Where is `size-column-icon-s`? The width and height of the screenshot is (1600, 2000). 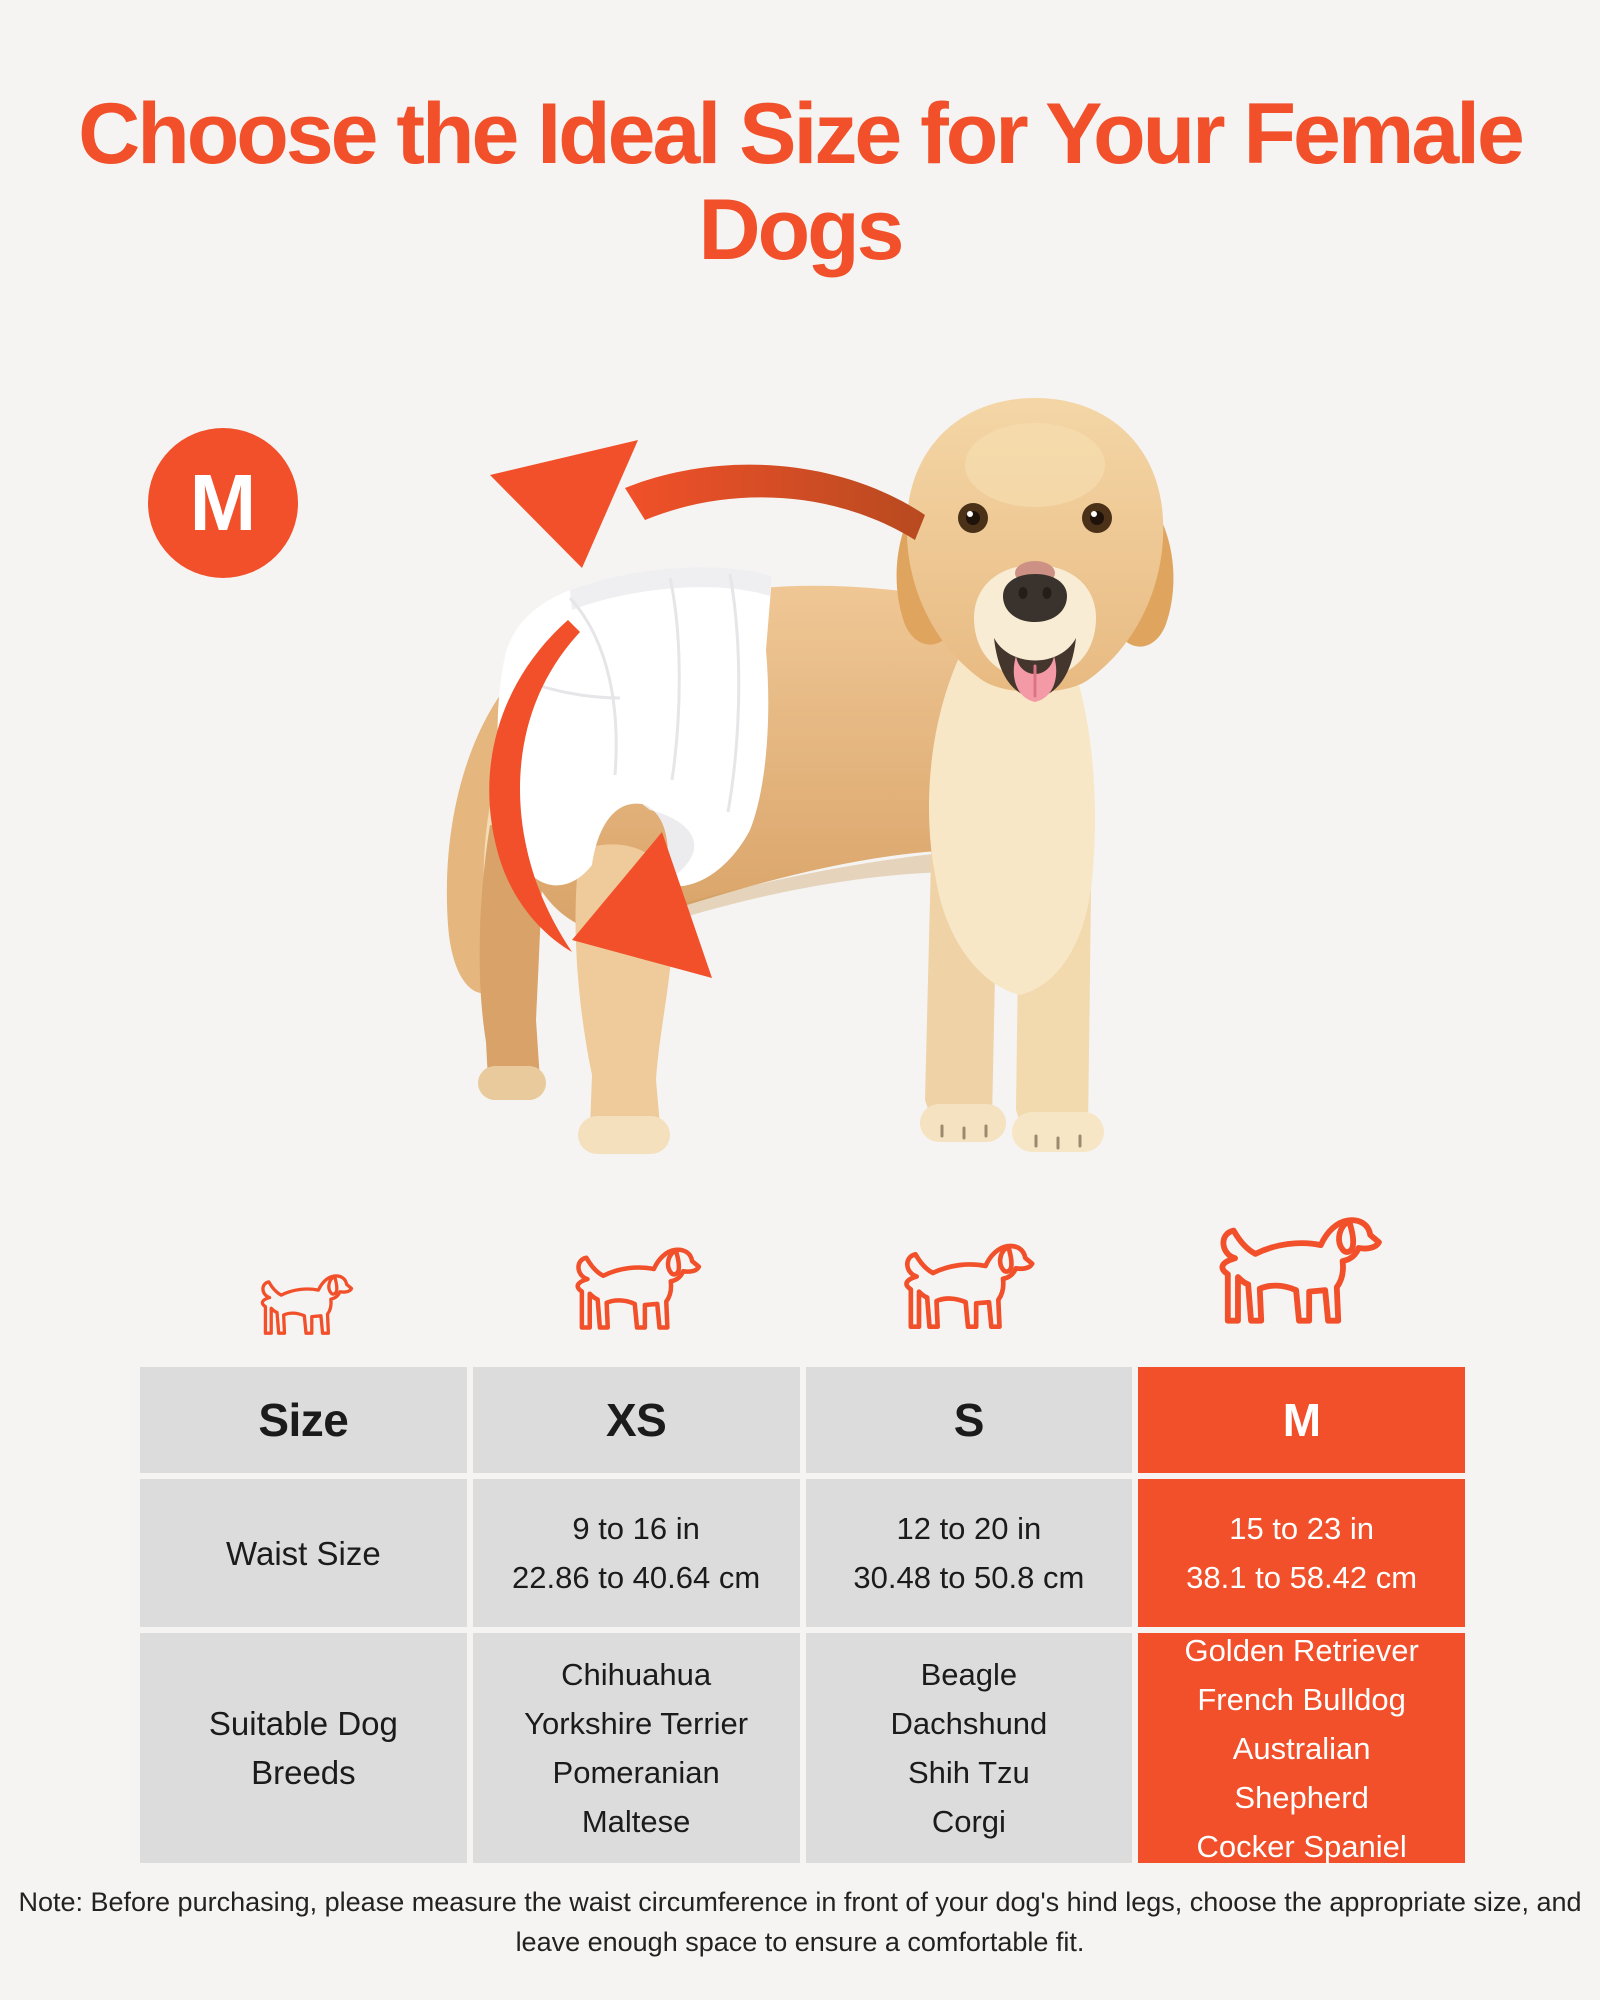
size-column-icon-s is located at coordinates (968, 1294).